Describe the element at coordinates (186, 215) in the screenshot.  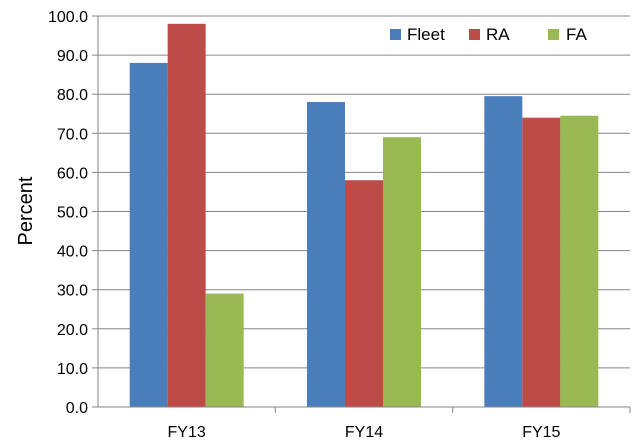
I see `bar-ra-fy13` at that location.